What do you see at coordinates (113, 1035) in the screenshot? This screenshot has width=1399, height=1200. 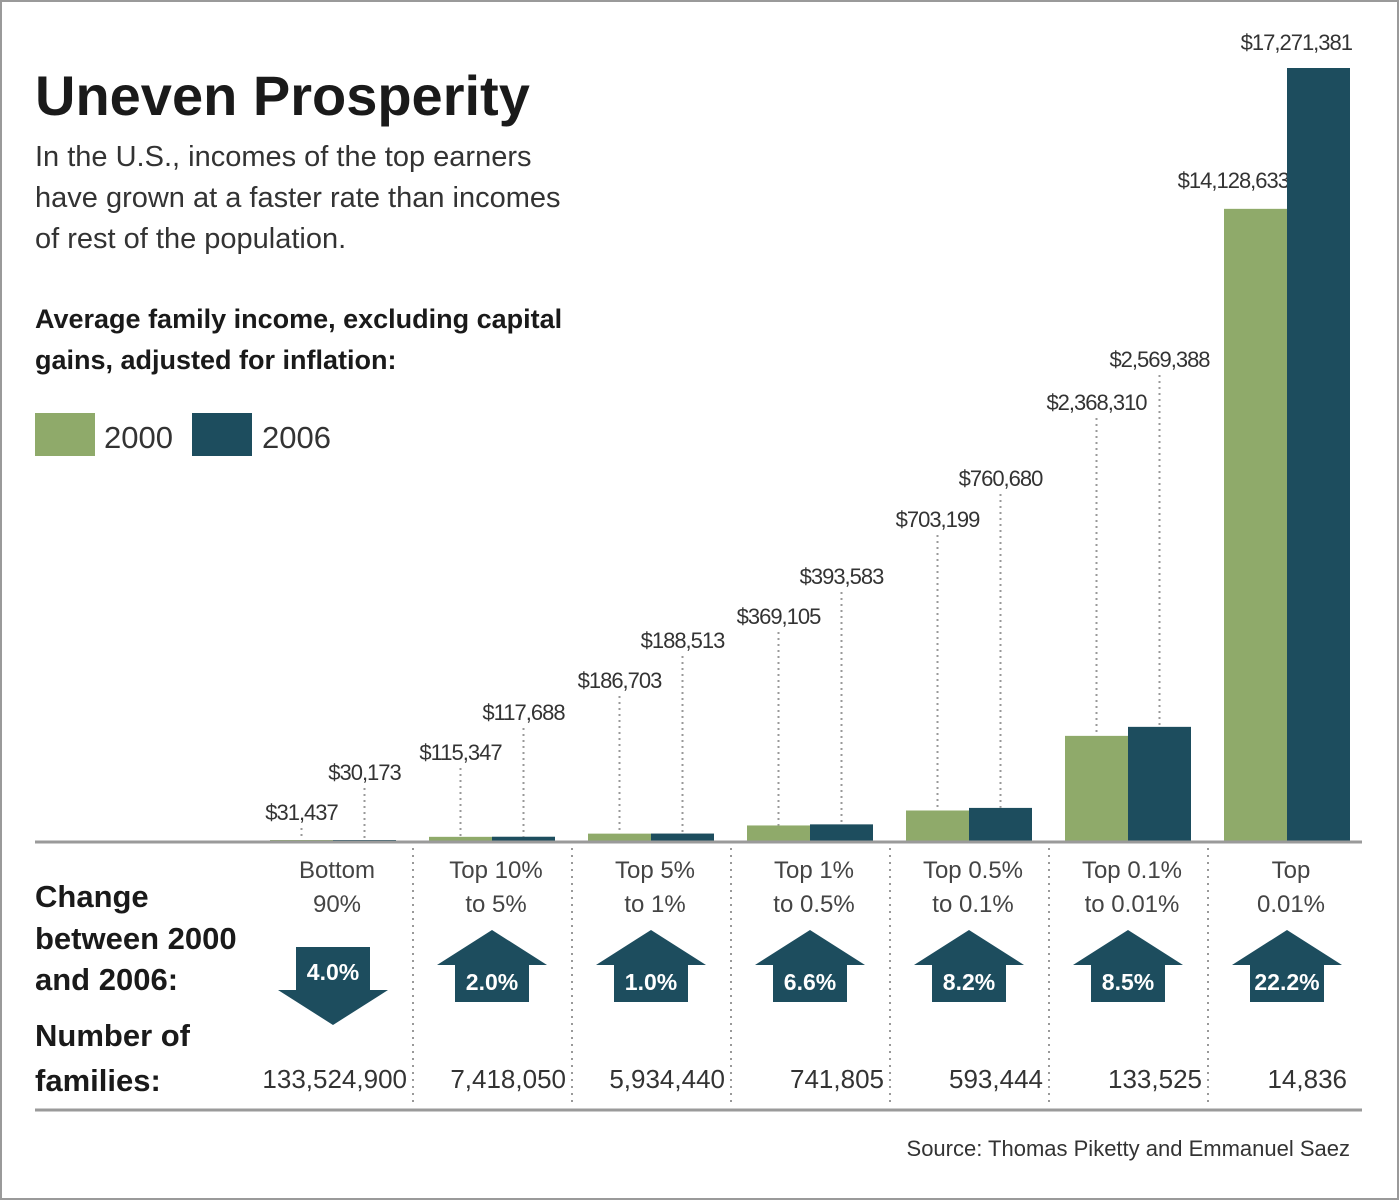 I see `families-label: Number of` at bounding box center [113, 1035].